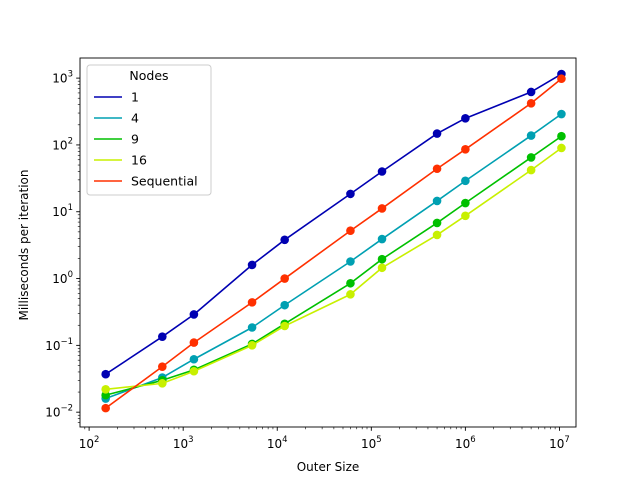 The width and height of the screenshot is (640, 480). I want to click on x-axis-label: Outer Size, so click(328, 467).